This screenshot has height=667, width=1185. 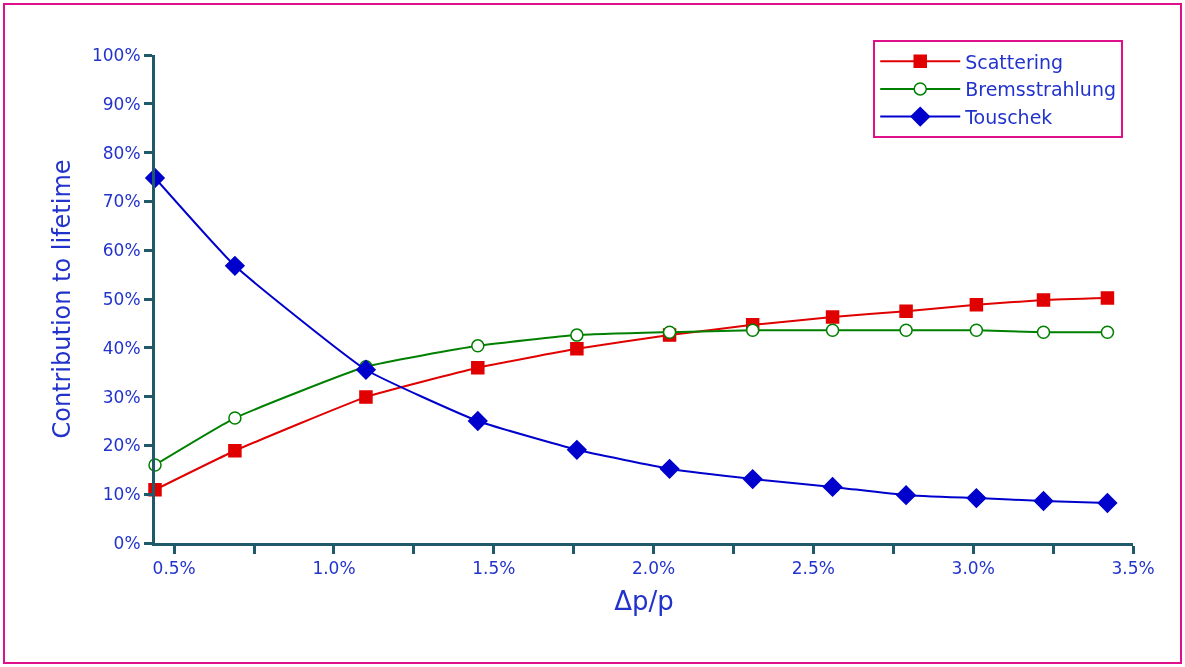 I want to click on y-tick-label: 100%, so click(x=116, y=54).